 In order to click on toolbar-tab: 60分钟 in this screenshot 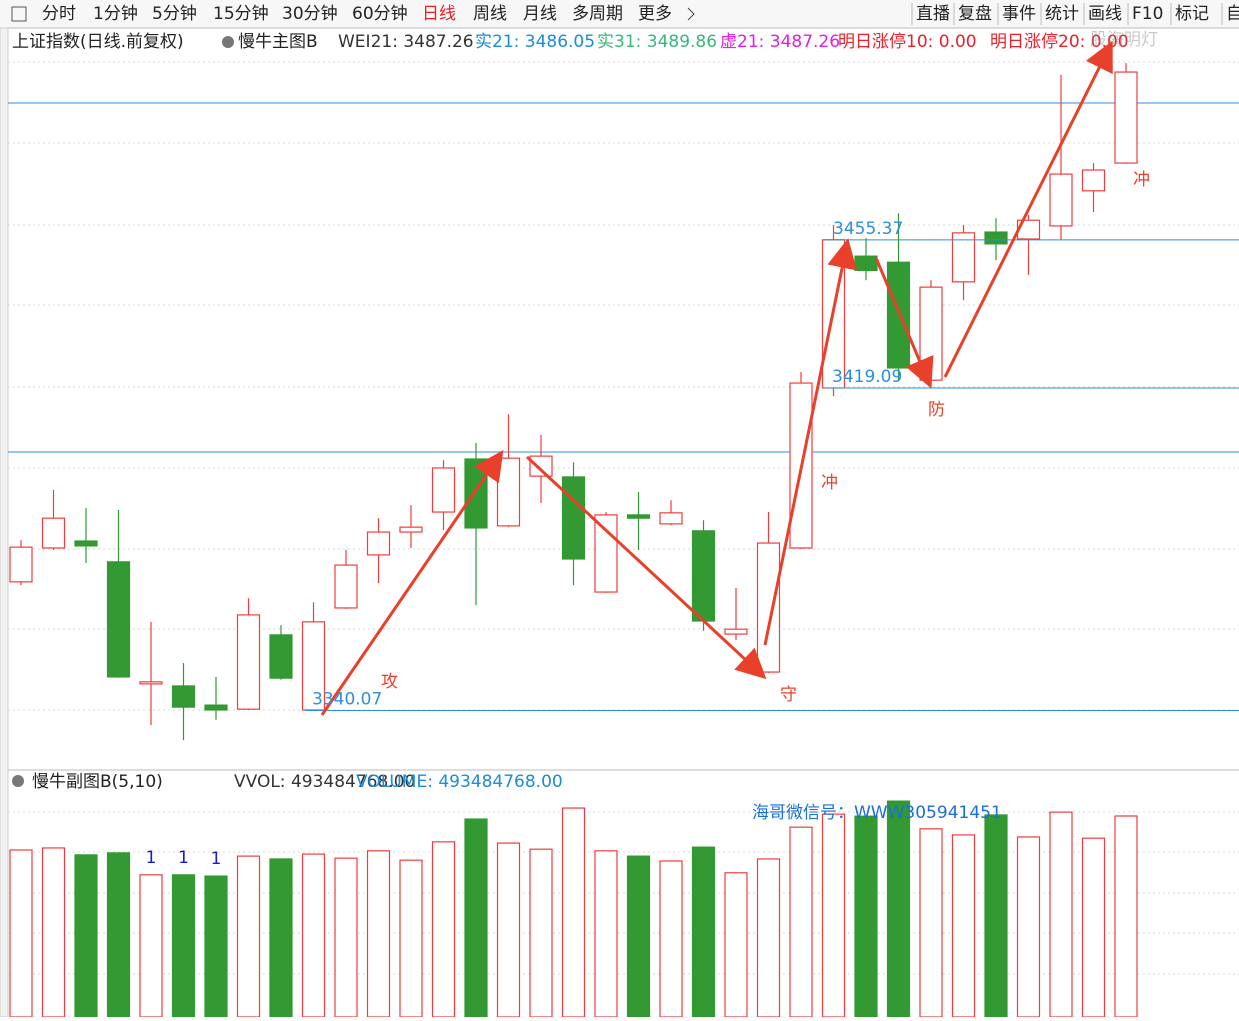, I will do `click(380, 14)`.